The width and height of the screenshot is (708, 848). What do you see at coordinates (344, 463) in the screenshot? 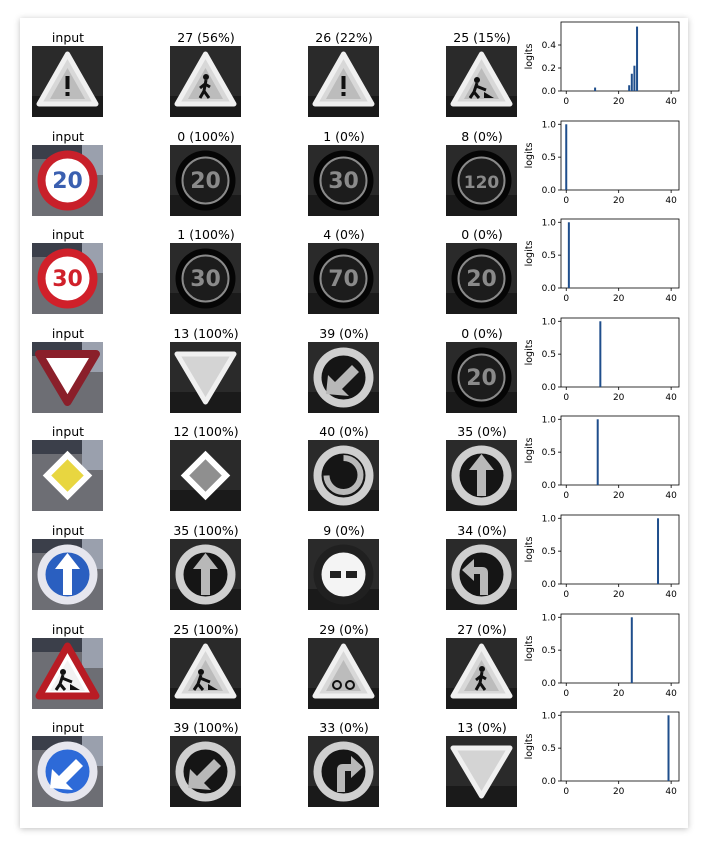
I see `prediction-cell: 40 (0%)` at bounding box center [344, 463].